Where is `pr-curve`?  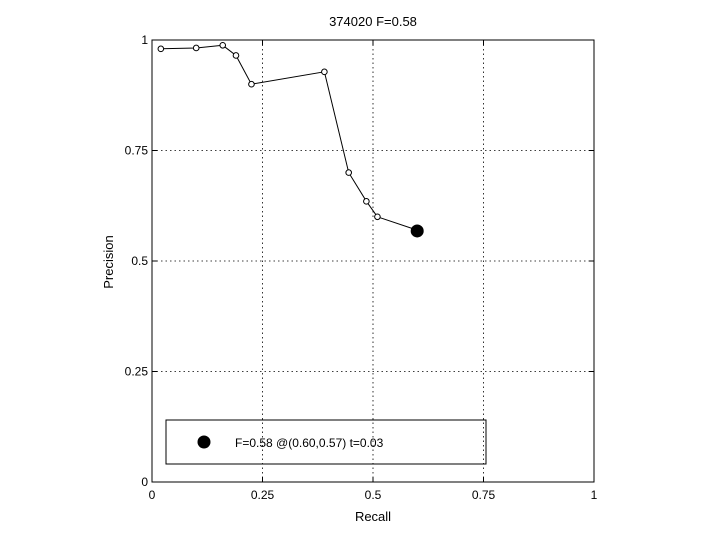
pr-curve is located at coordinates (290, 138).